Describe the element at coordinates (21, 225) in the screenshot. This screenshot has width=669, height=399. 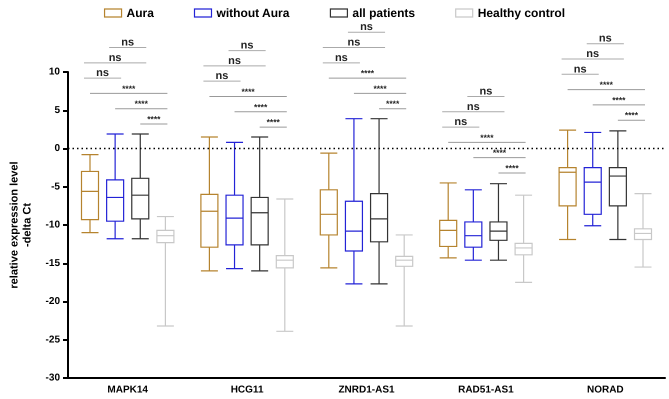
I see `y-axis-title: relative expression level -delta Ct` at that location.